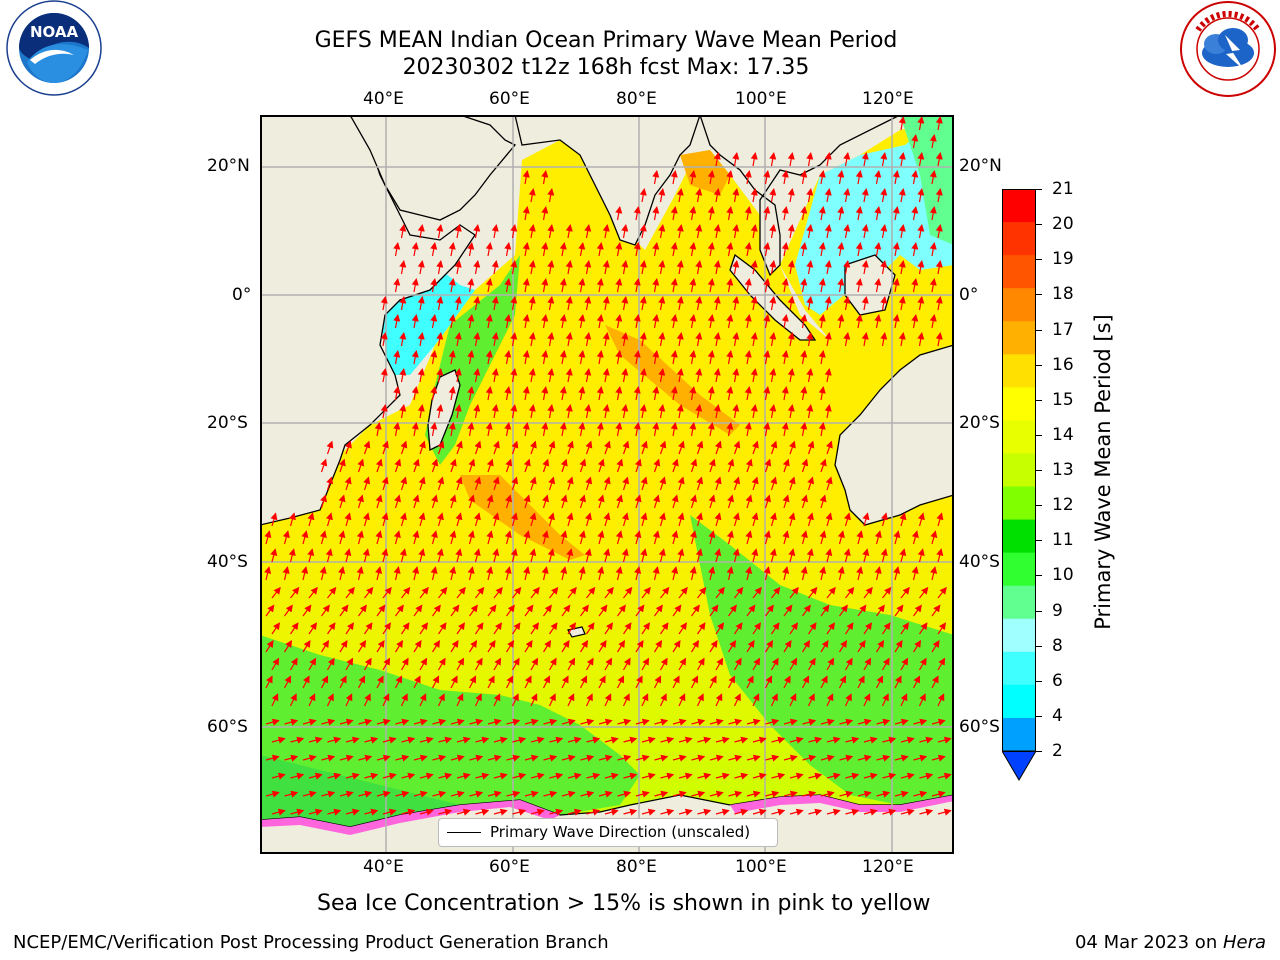 Image resolution: width=1280 pixels, height=960 pixels. What do you see at coordinates (636, 99) in the screenshot?
I see `lon-label-top-80e: 80°E` at bounding box center [636, 99].